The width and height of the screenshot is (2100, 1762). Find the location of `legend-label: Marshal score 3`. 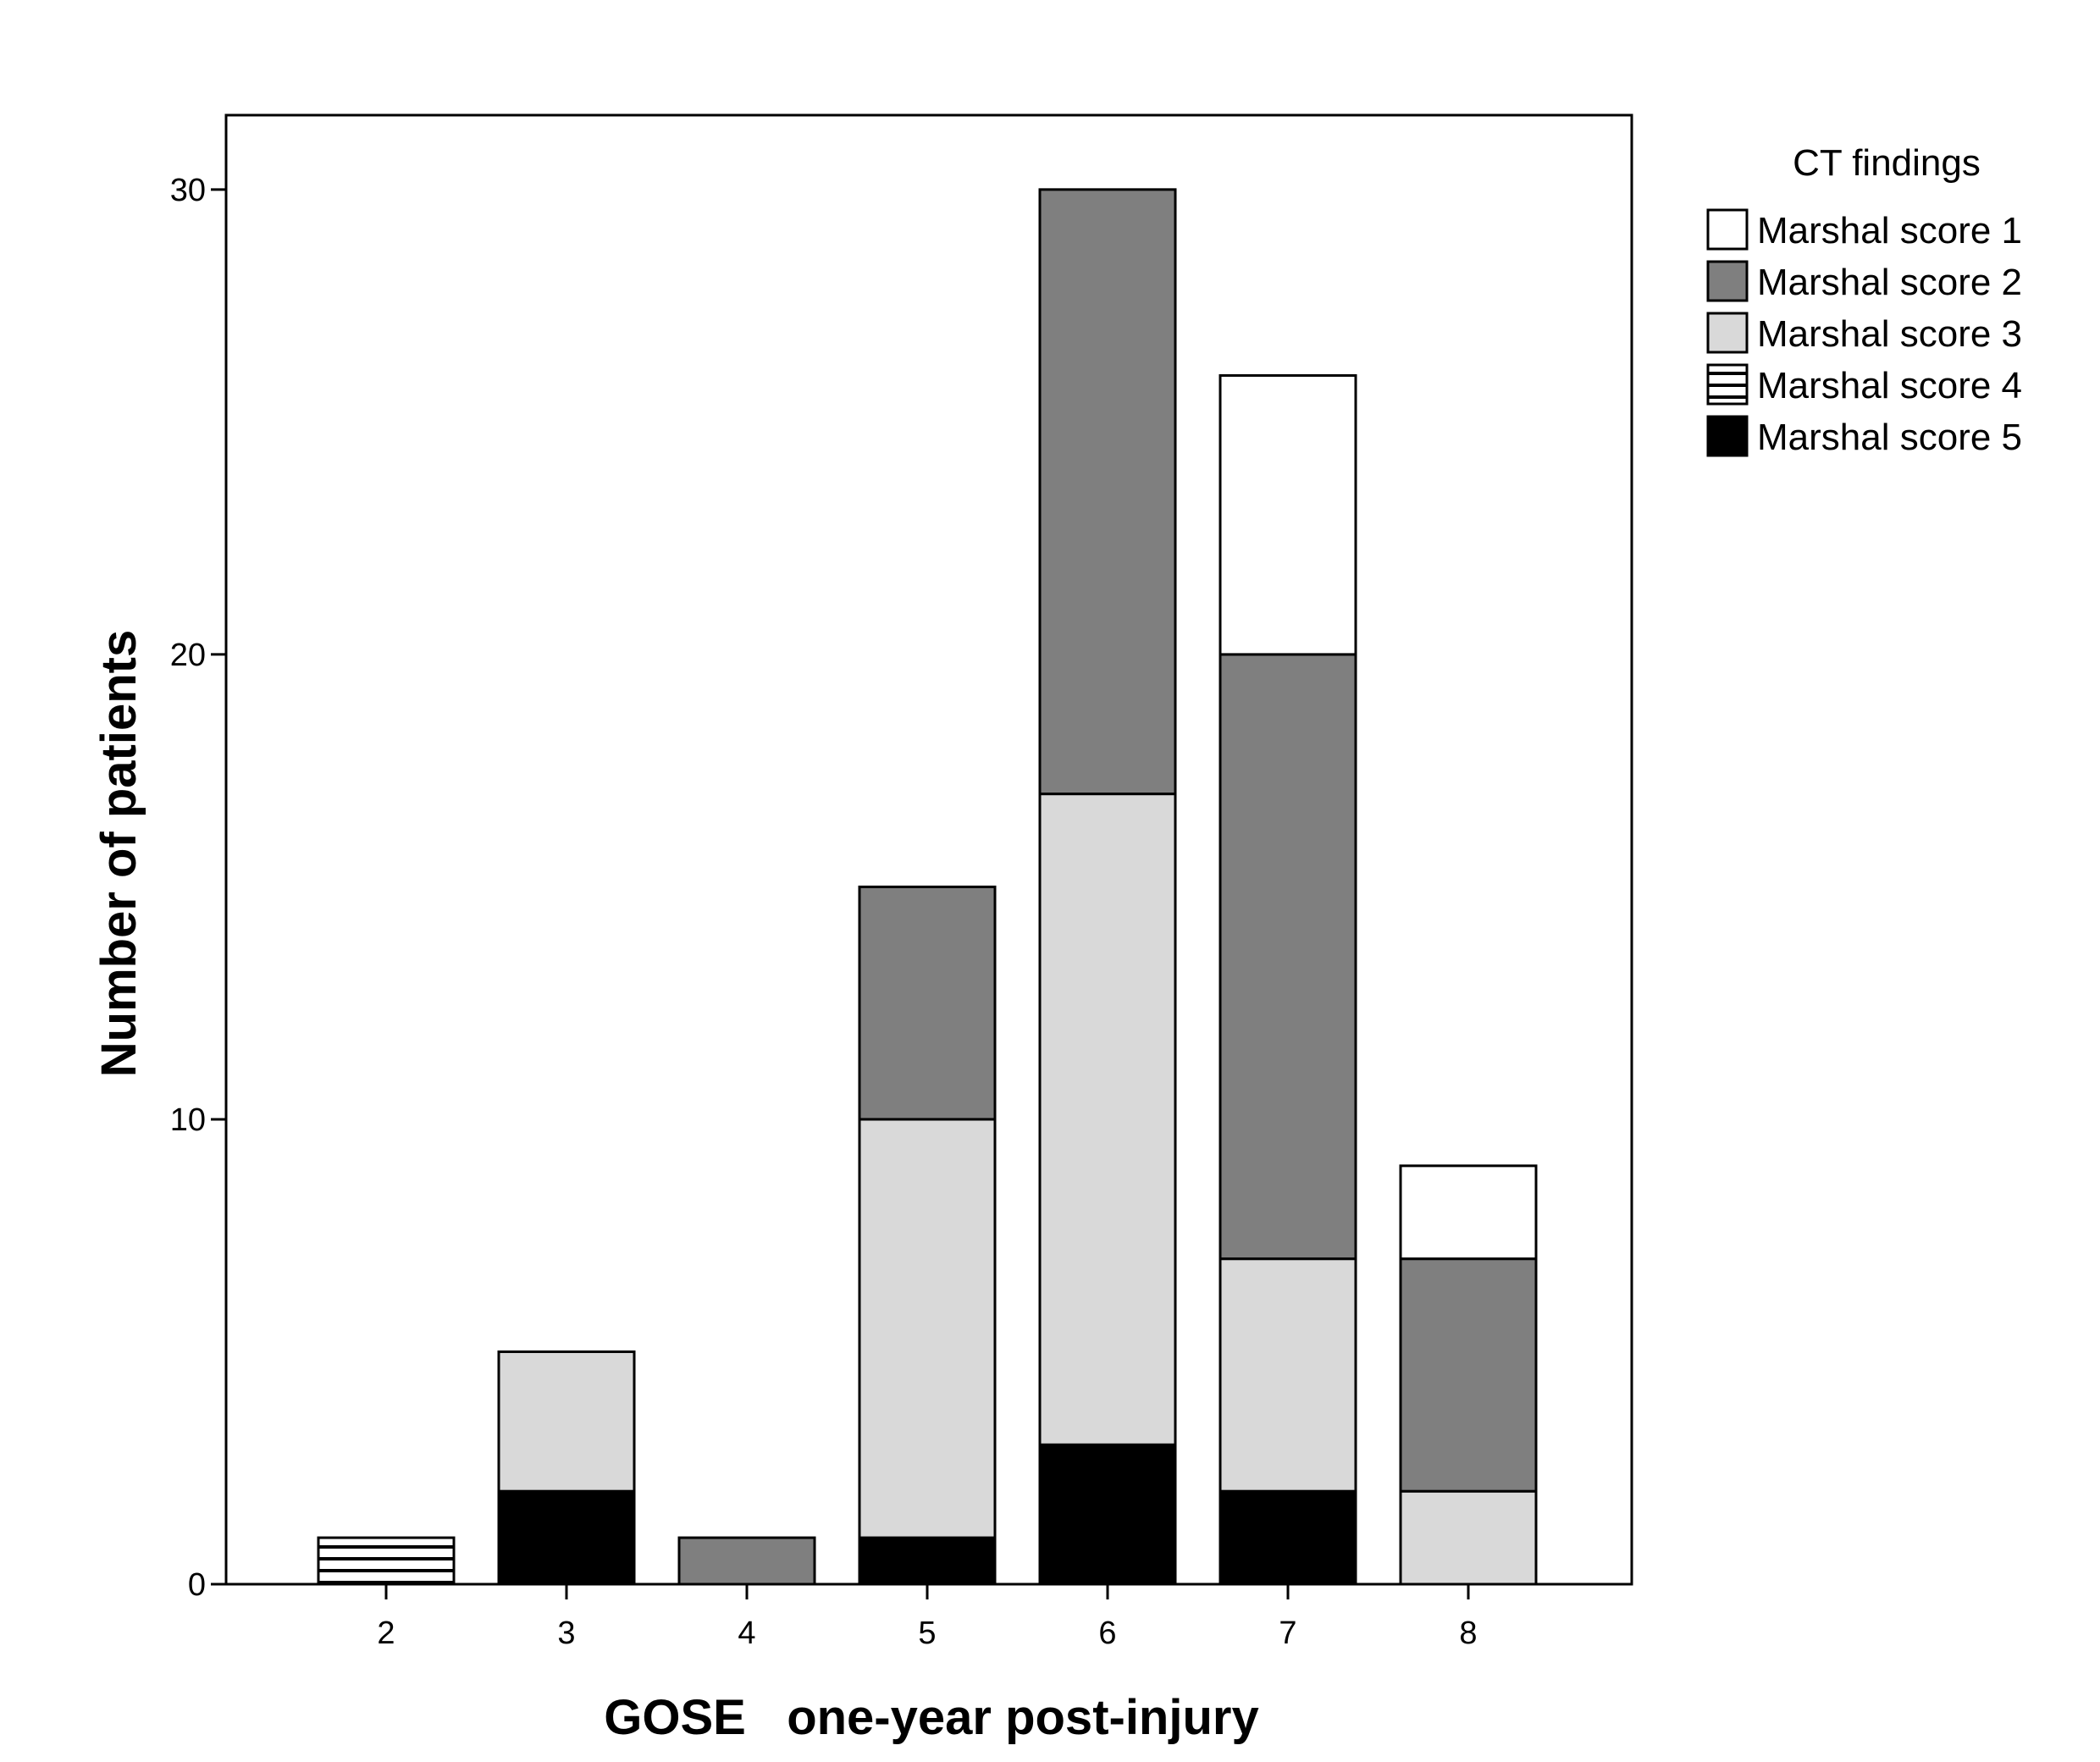

legend-label: Marshal score 3 is located at coordinates (1889, 334).